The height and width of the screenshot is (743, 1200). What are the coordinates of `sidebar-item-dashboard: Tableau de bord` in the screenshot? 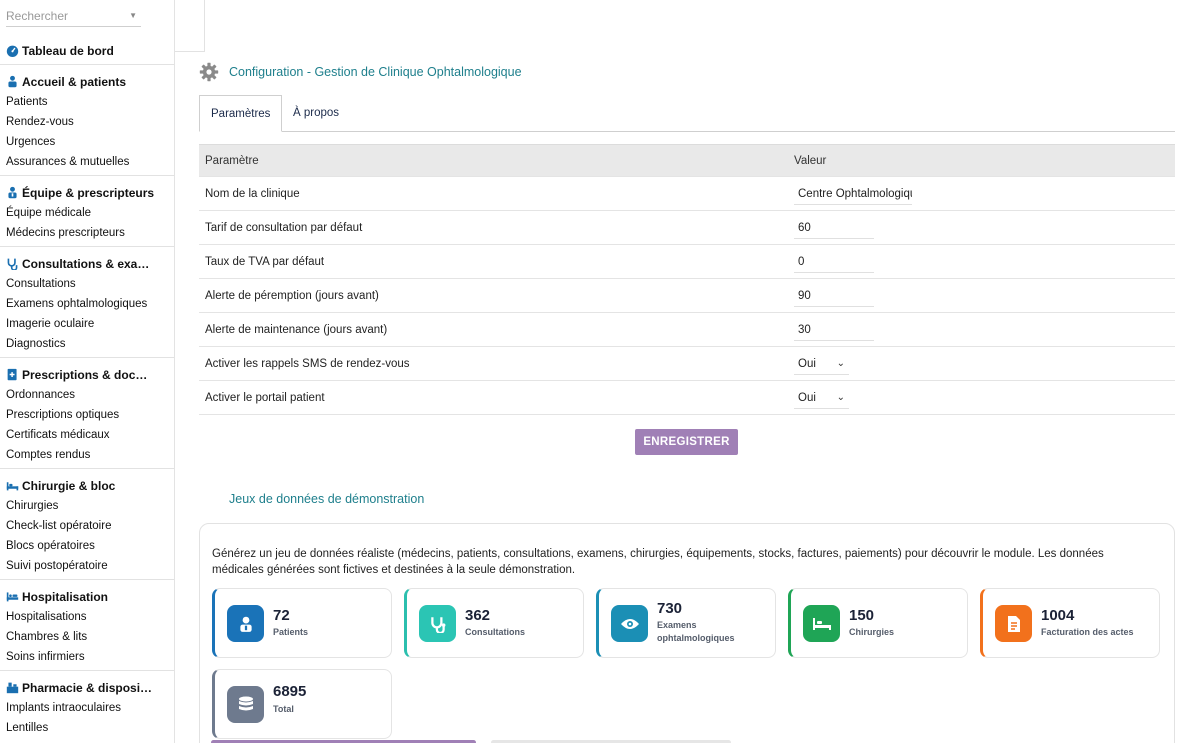 It's located at (87, 50).